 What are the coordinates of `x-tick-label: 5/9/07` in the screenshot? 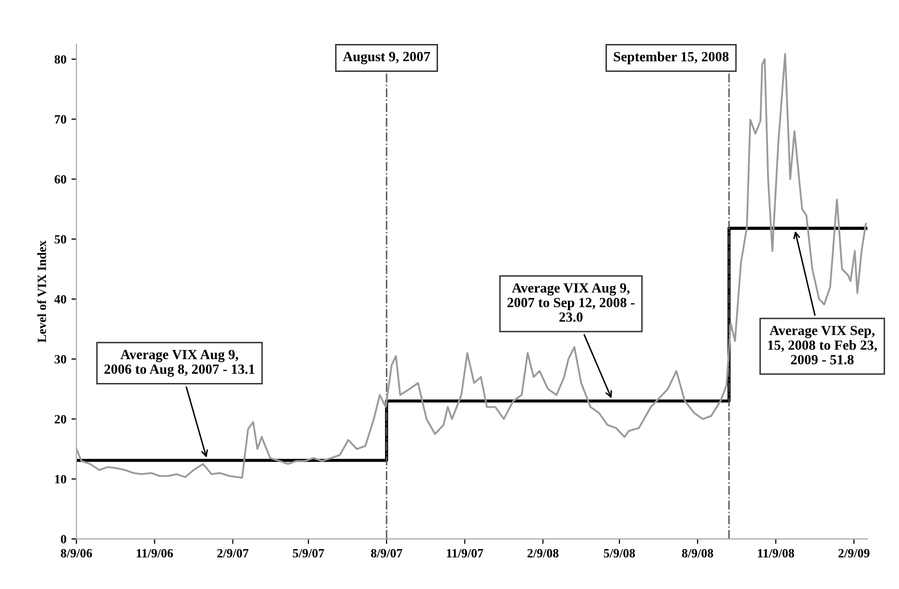 It's located at (308, 553).